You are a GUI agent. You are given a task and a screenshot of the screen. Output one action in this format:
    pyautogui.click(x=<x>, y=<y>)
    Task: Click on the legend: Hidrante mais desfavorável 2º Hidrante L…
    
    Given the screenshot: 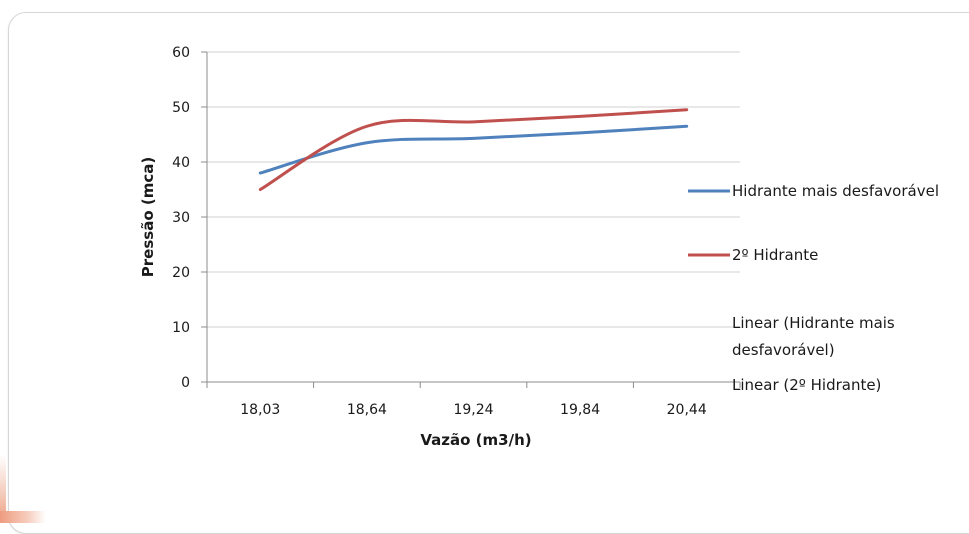 What is the action you would take?
    pyautogui.click(x=813, y=288)
    